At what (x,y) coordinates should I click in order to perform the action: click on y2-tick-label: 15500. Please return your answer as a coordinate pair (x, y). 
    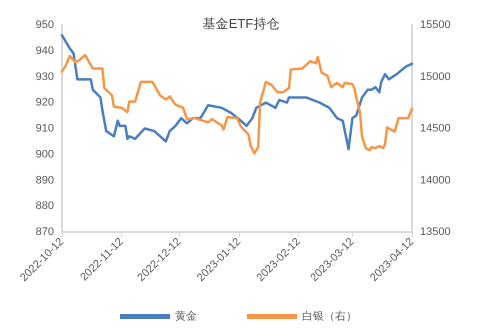
    Looking at the image, I should click on (435, 25).